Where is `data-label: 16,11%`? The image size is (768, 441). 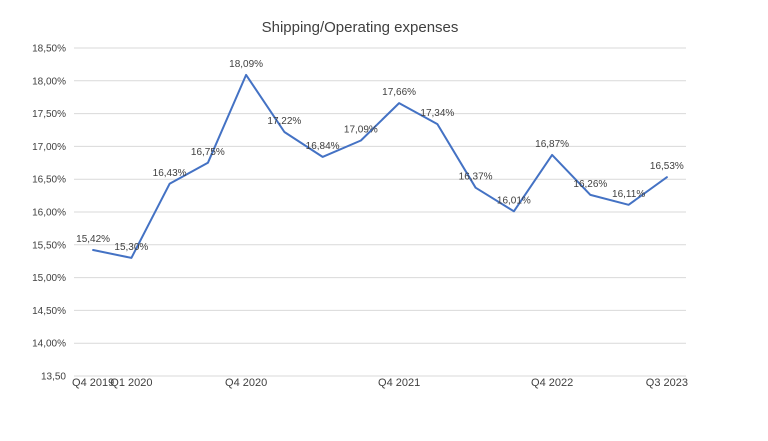
data-label: 16,11% is located at coordinates (628, 194).